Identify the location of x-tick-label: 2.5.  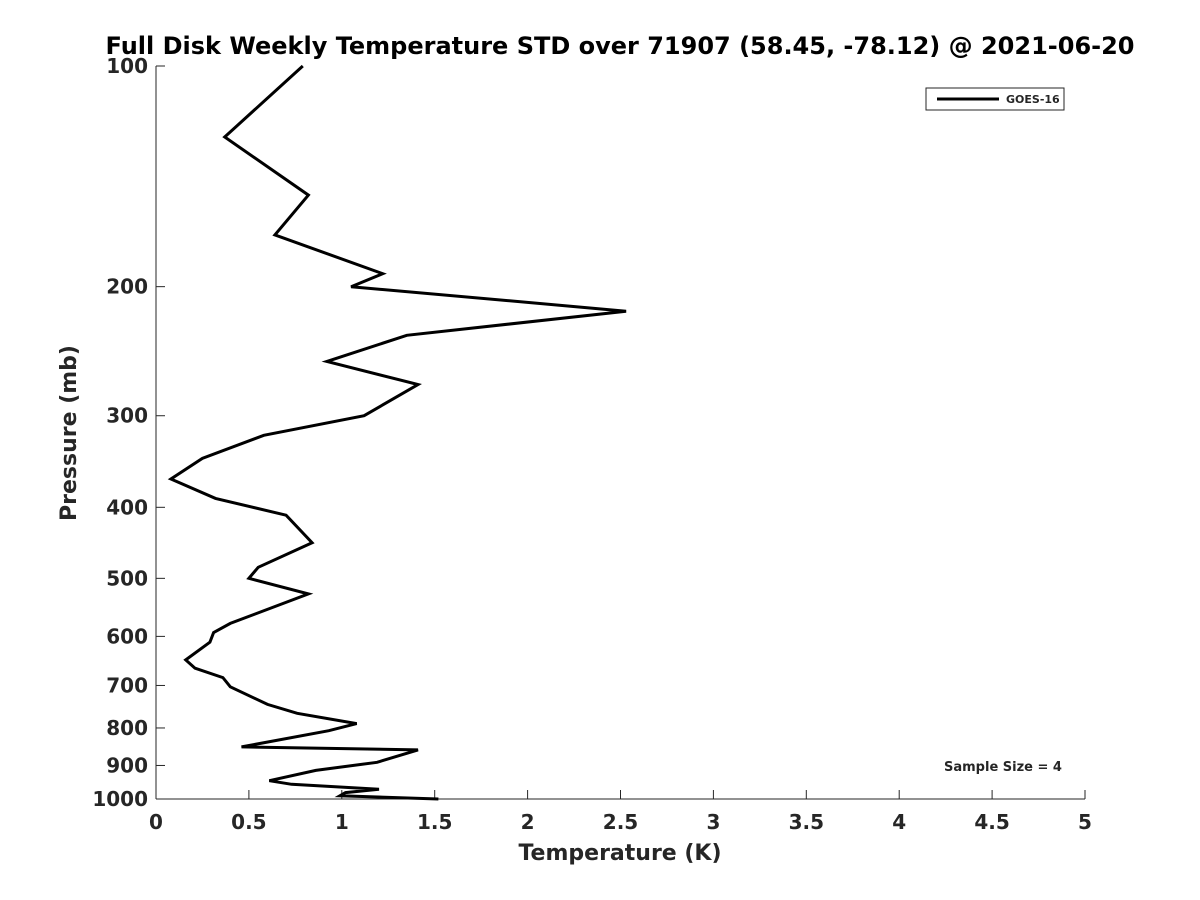
(620, 822).